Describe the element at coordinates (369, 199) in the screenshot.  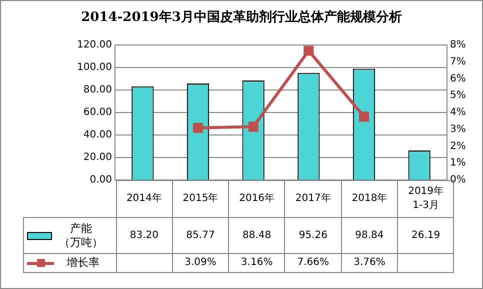
I see `x-tick-label: 2018年` at that location.